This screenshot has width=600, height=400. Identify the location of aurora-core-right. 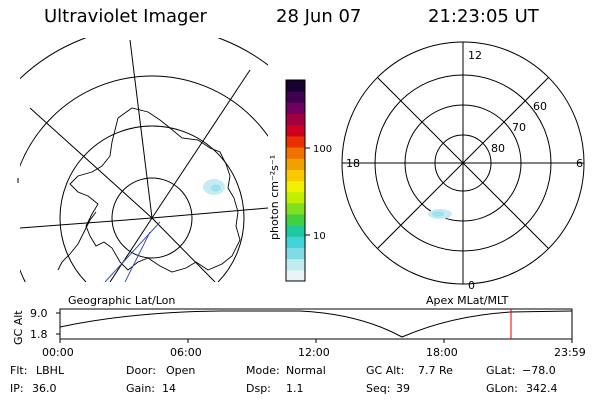
(438, 214).